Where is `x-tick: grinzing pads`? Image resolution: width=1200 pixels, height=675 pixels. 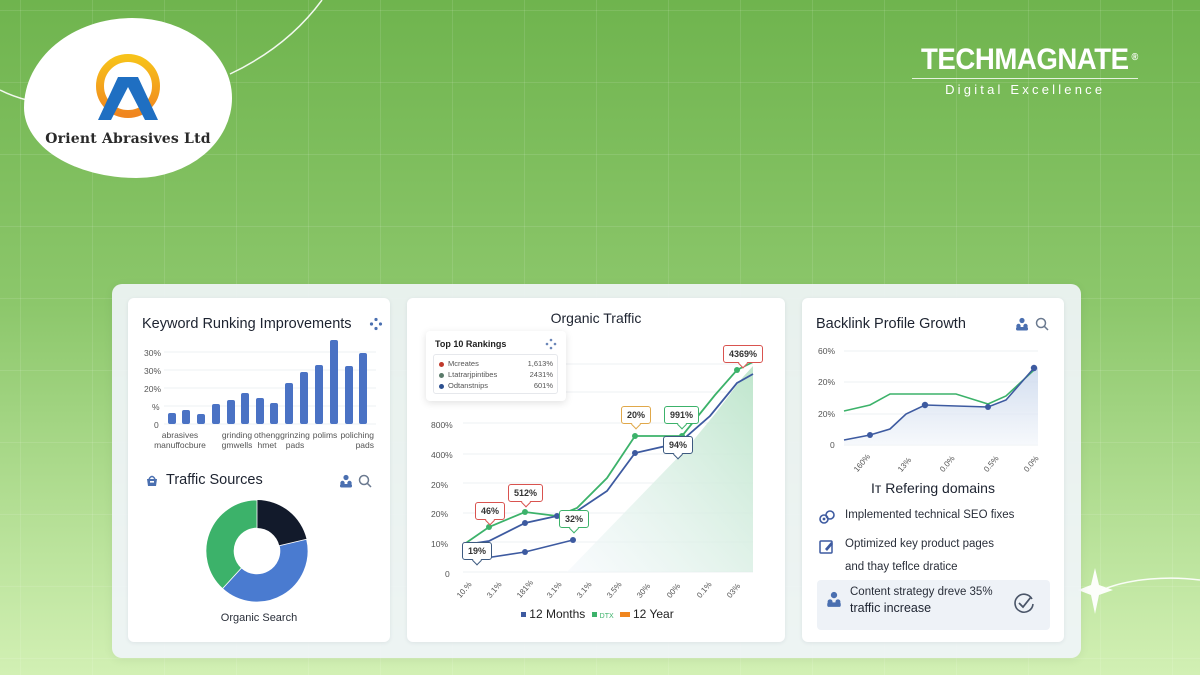
x-tick: grinzing pads is located at coordinates (295, 440).